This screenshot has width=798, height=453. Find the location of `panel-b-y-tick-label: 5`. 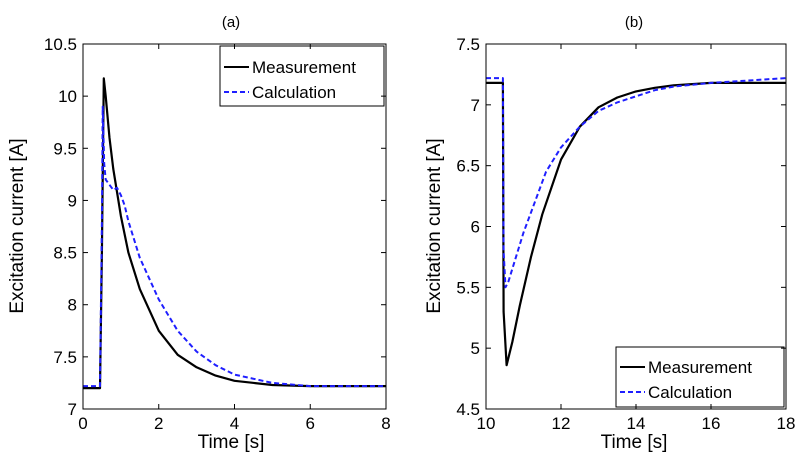

panel-b-y-tick-label: 5 is located at coordinates (475, 348).